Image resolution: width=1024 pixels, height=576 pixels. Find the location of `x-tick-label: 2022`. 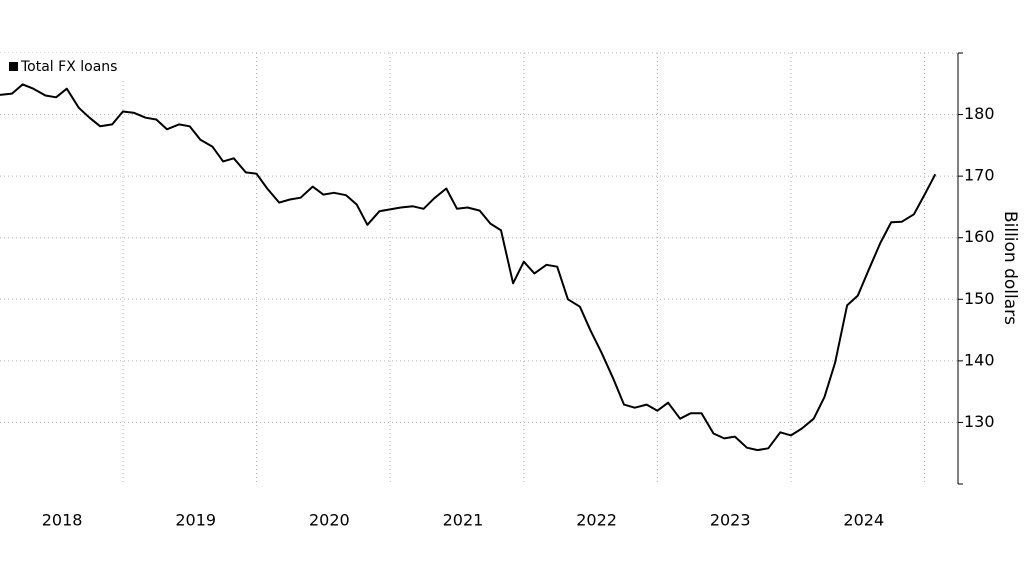

x-tick-label: 2022 is located at coordinates (596, 520).